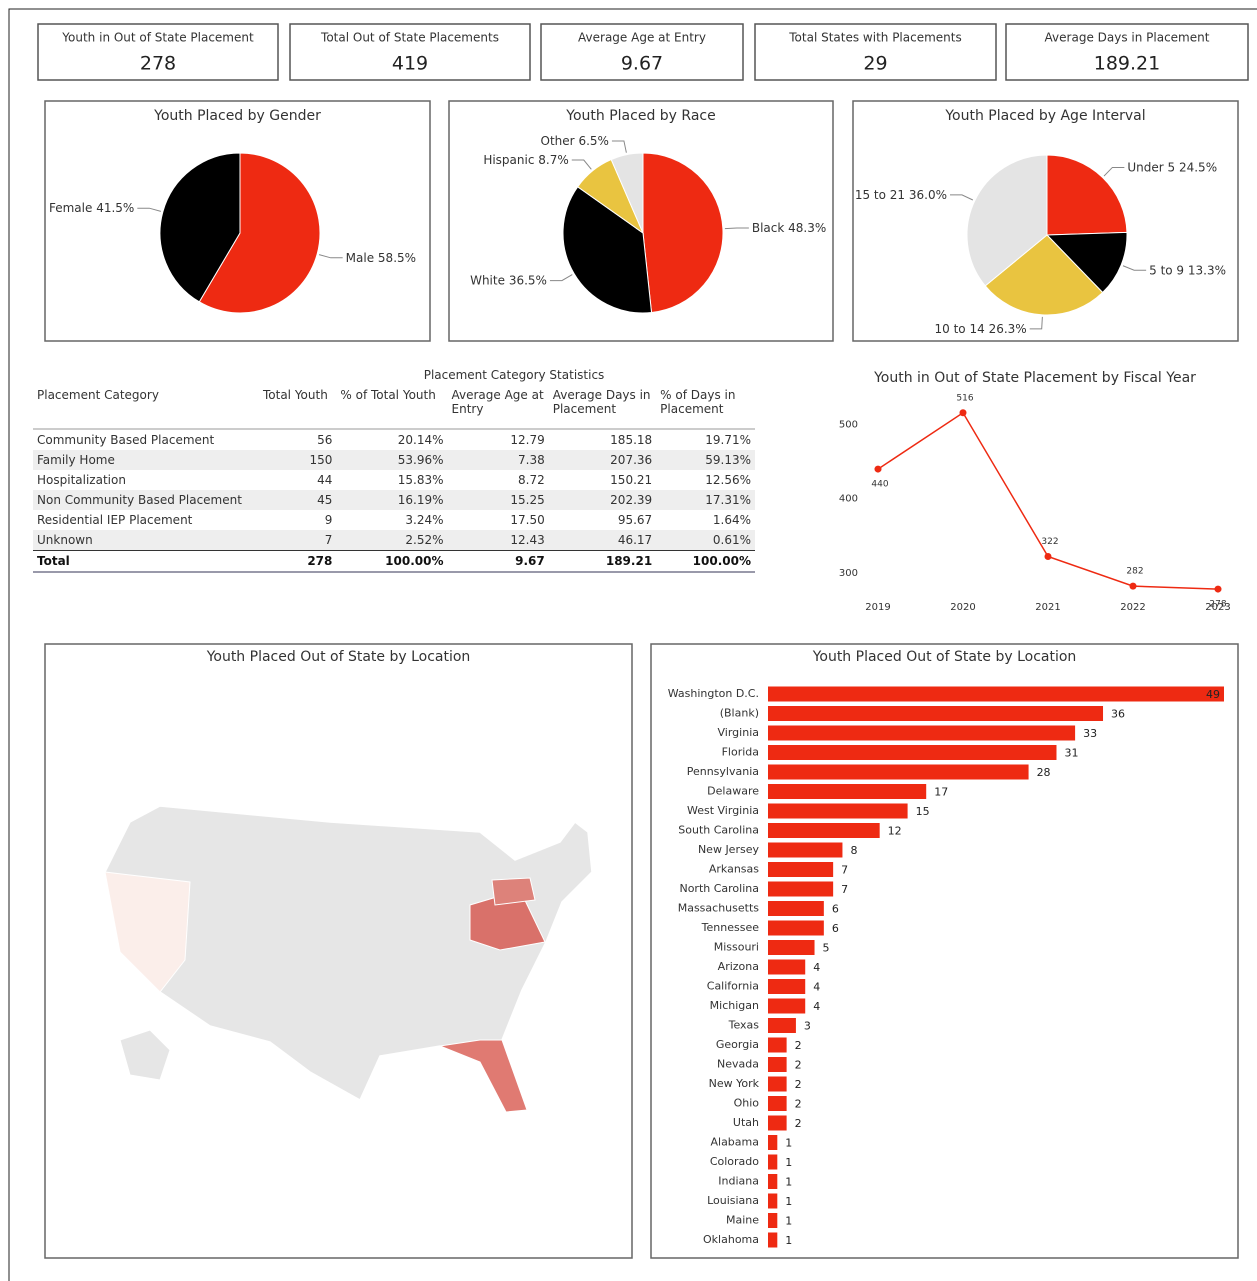 This screenshot has width=1257, height=1281. I want to click on kpi-value: 419, so click(410, 64).